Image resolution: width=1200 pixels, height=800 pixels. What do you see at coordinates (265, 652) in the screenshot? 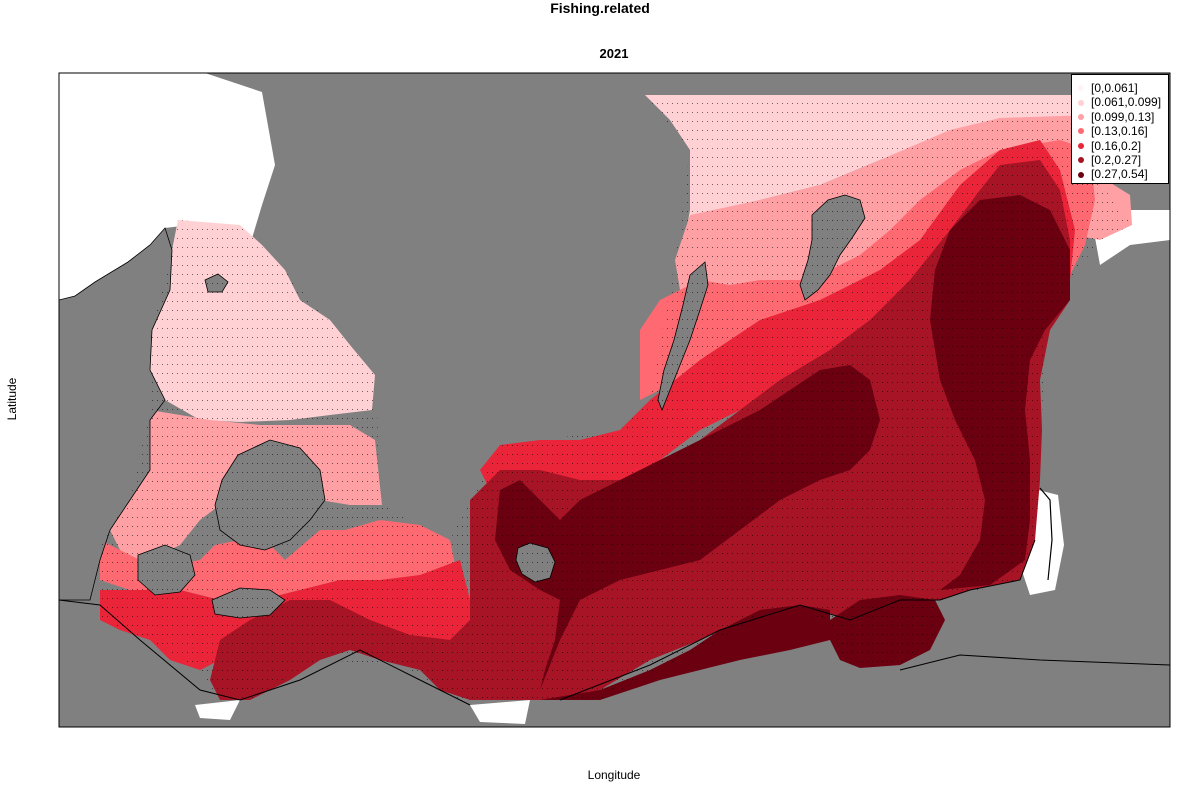
I see `west-coast-line` at bounding box center [265, 652].